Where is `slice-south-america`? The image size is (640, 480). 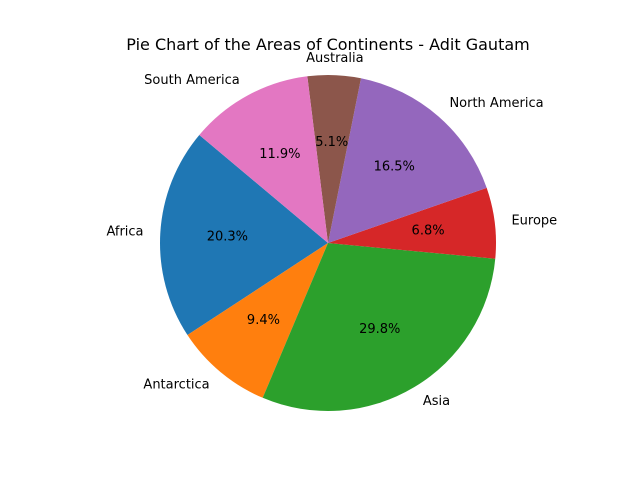 slice-south-america is located at coordinates (263, 159).